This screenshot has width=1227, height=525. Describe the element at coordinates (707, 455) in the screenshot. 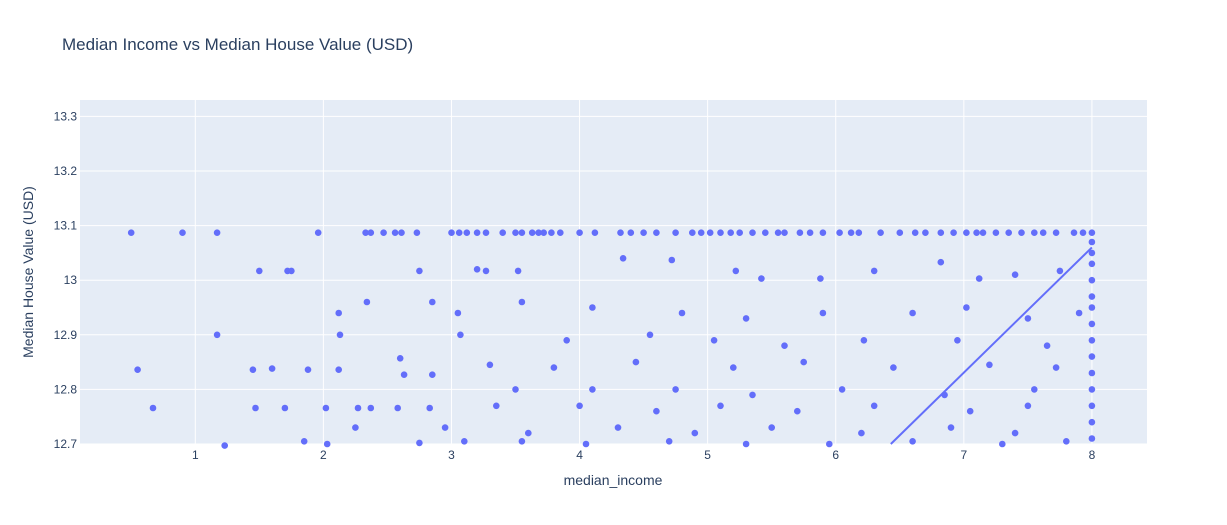

I see `x-tick-label: 5` at that location.